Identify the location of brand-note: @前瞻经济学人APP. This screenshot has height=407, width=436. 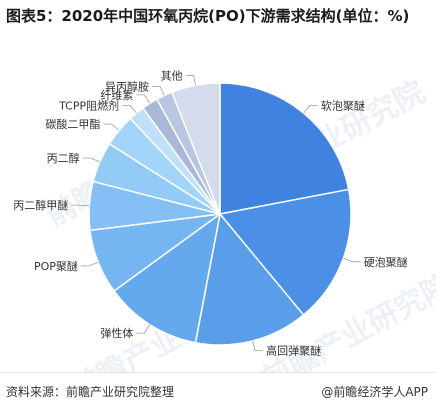
(374, 392).